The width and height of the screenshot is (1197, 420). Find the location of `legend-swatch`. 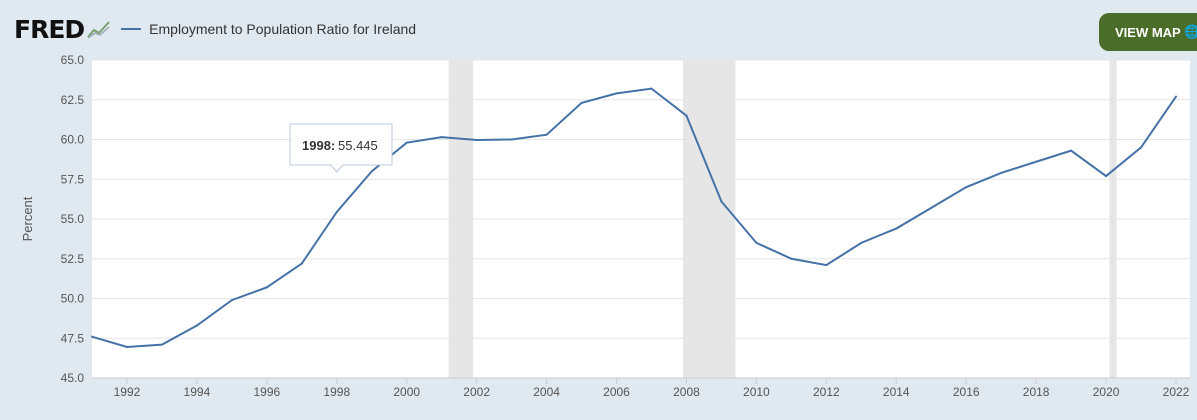

legend-swatch is located at coordinates (131, 29).